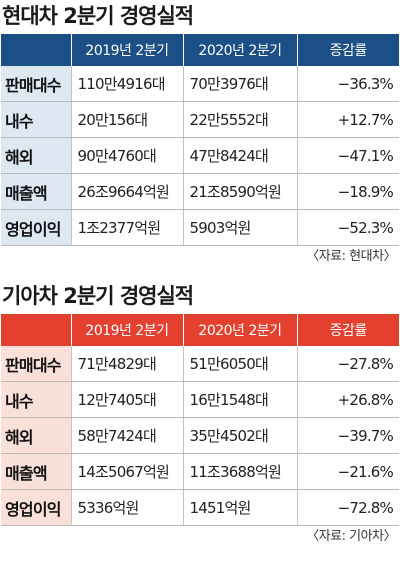 The height and width of the screenshot is (565, 400). I want to click on value-change: −52.3%, so click(348, 227).